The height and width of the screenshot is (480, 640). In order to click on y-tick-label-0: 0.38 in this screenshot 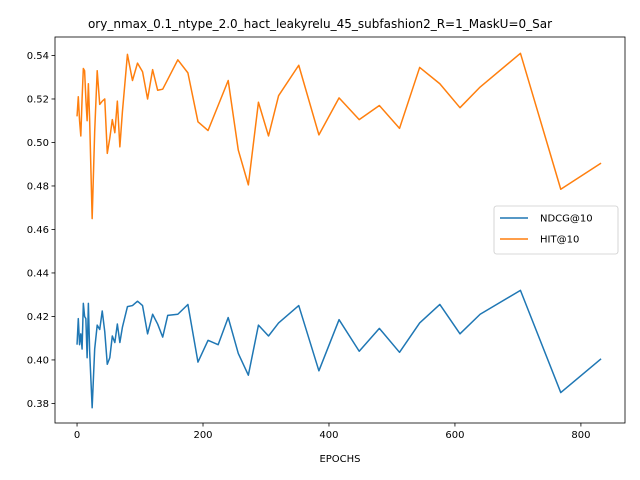, I will do `click(38, 404)`.